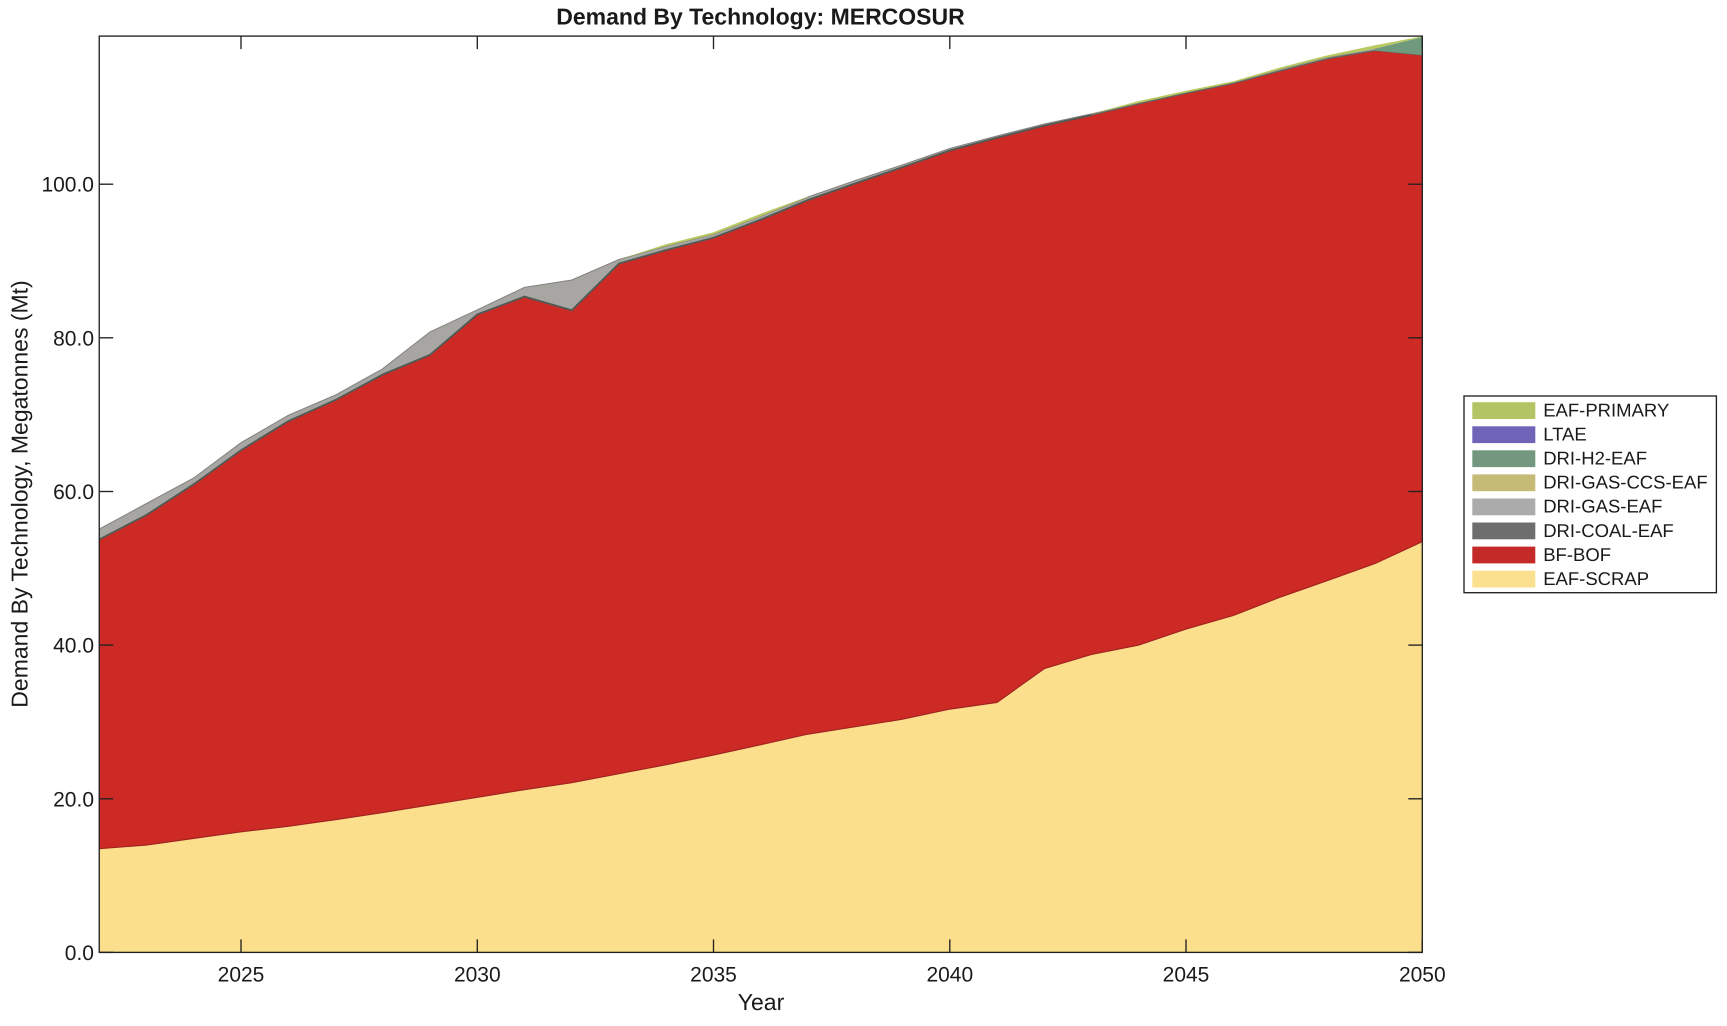  I want to click on svg-text: Demand By Technology: MERCOSUR, so click(760, 17).